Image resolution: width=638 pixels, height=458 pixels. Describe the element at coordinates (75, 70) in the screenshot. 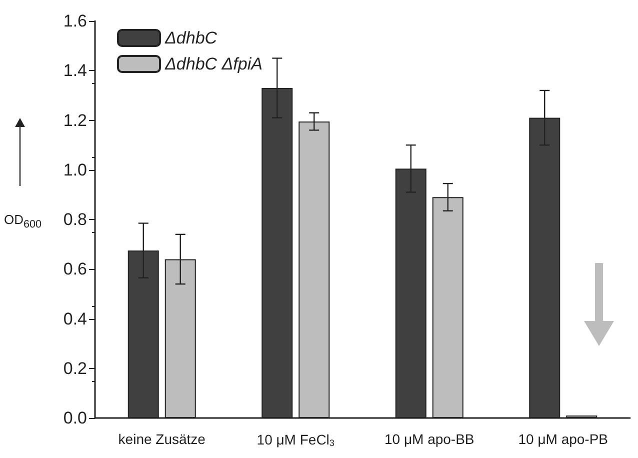

I see `y-tick-label: 1.4` at that location.